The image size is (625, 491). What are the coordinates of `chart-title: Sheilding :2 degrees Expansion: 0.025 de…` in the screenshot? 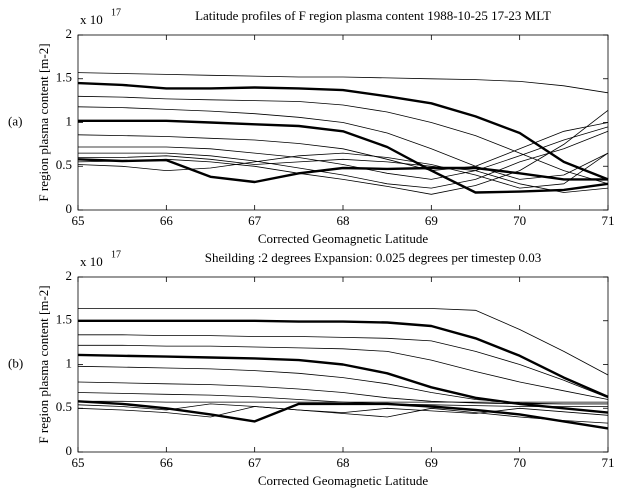 It's located at (373, 257).